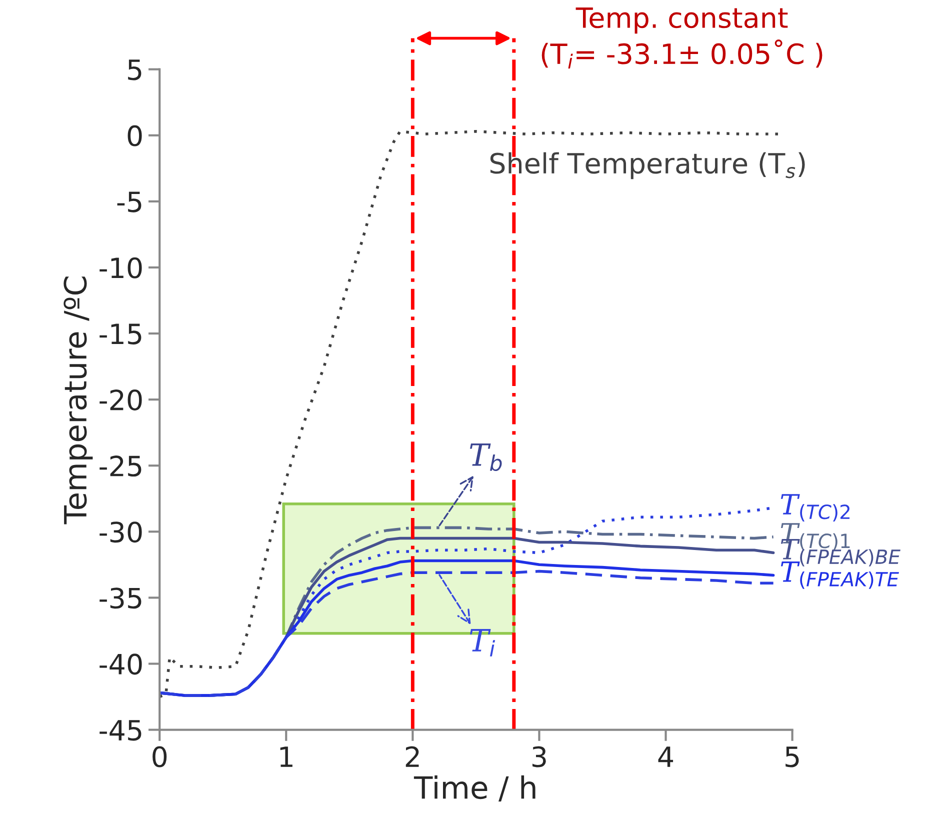 Image resolution: width=950 pixels, height=835 pixels. What do you see at coordinates (121, 664) in the screenshot?
I see `y-tick-label: -40` at bounding box center [121, 664].